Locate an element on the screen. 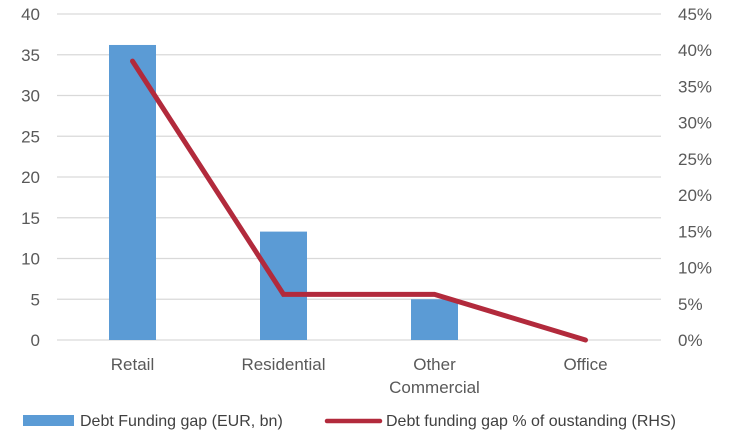 The image size is (741, 443). left-axis-ticks: 0 5 10 15 20 25 30 35 40 is located at coordinates (30, 177).